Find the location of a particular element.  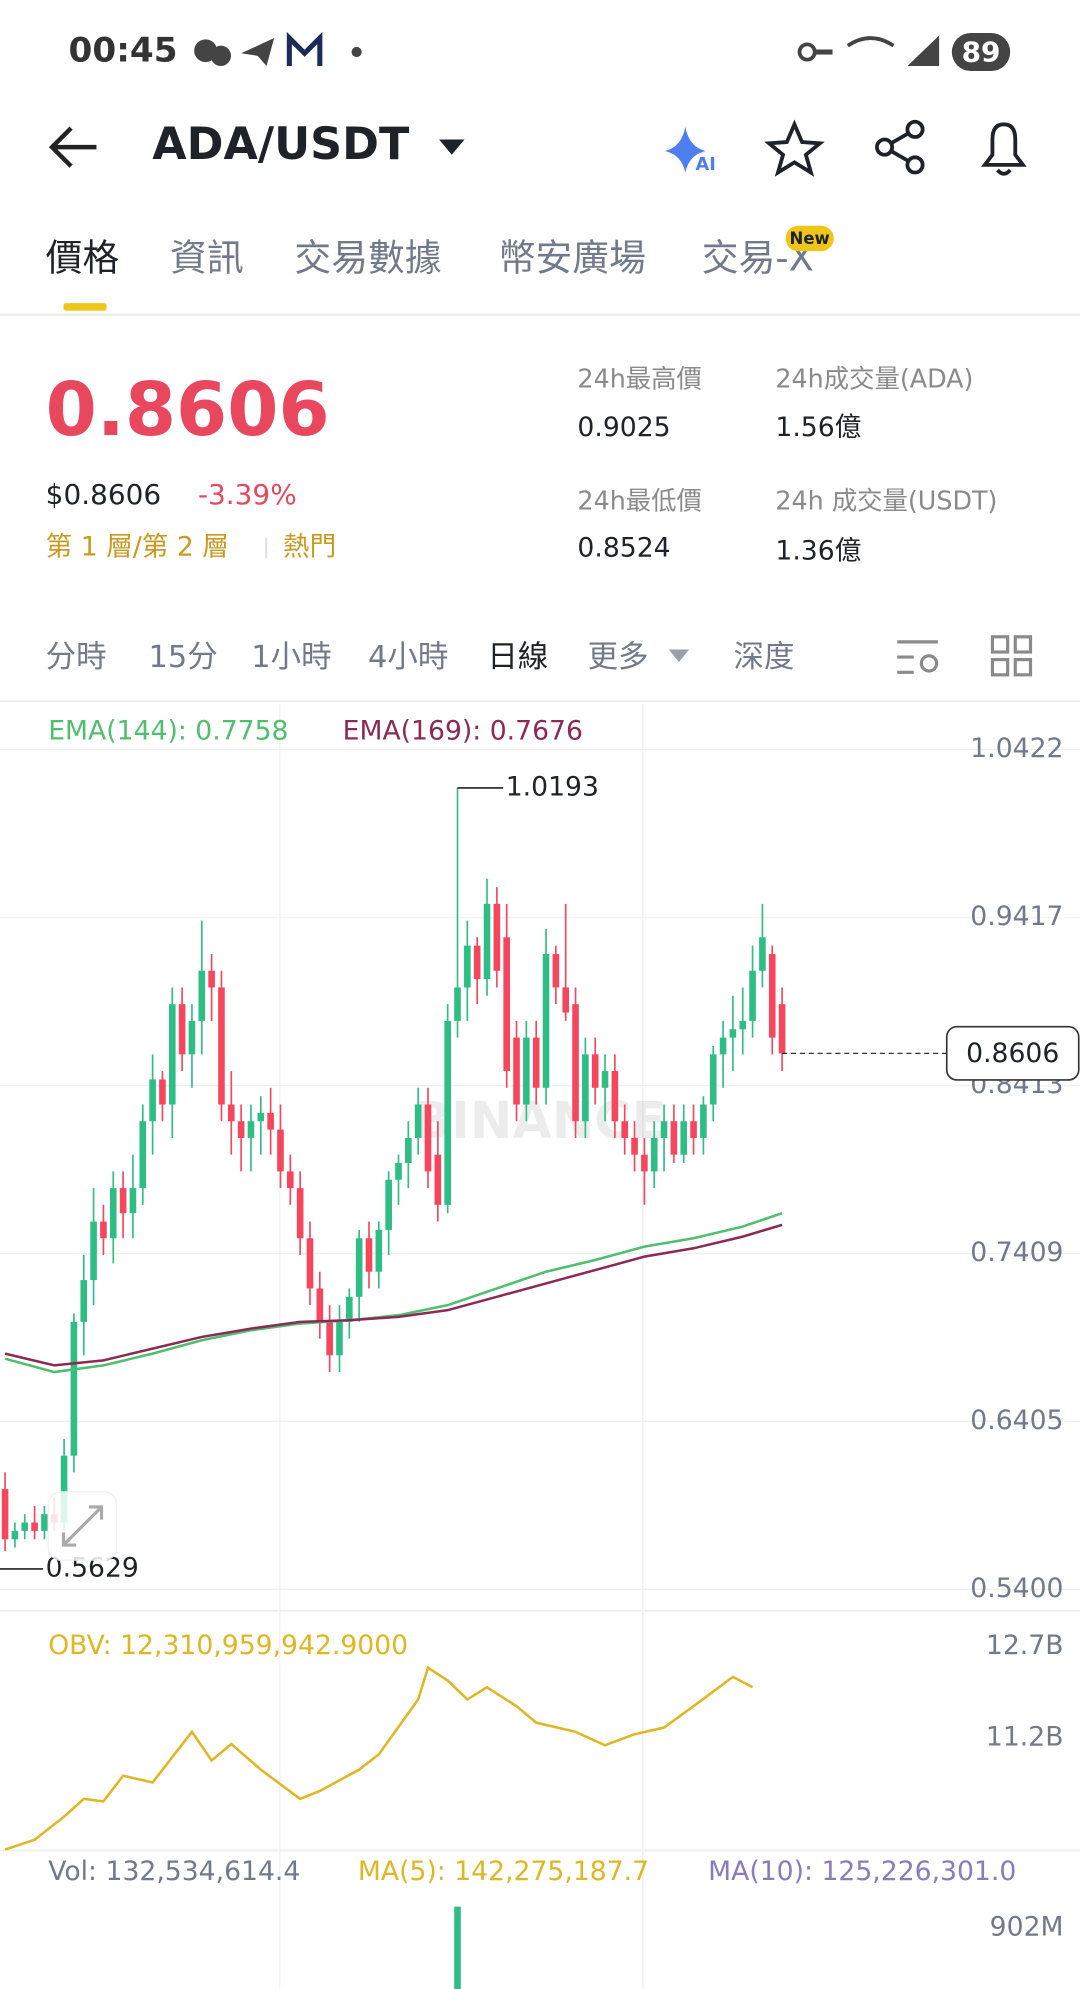

indicator-button is located at coordinates (918, 657).